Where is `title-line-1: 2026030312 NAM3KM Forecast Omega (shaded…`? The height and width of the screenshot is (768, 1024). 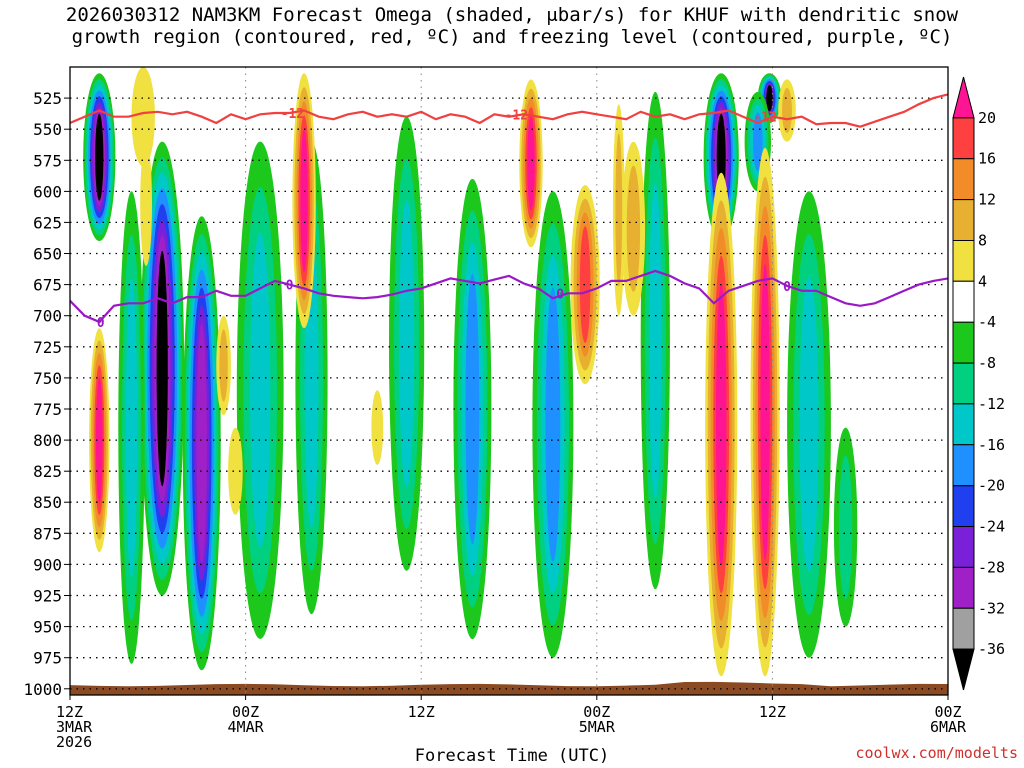 title-line-1: 2026030312 NAM3KM Forecast Omega (shaded… is located at coordinates (512, 15).